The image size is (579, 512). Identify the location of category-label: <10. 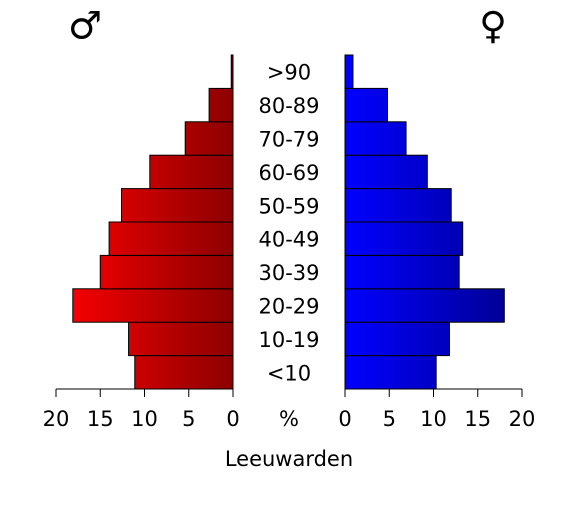
(289, 373).